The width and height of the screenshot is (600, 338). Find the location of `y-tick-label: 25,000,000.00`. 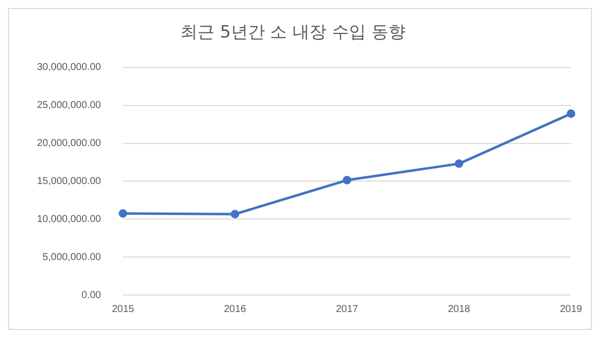

y-tick-label: 25,000,000.00 is located at coordinates (69, 106).